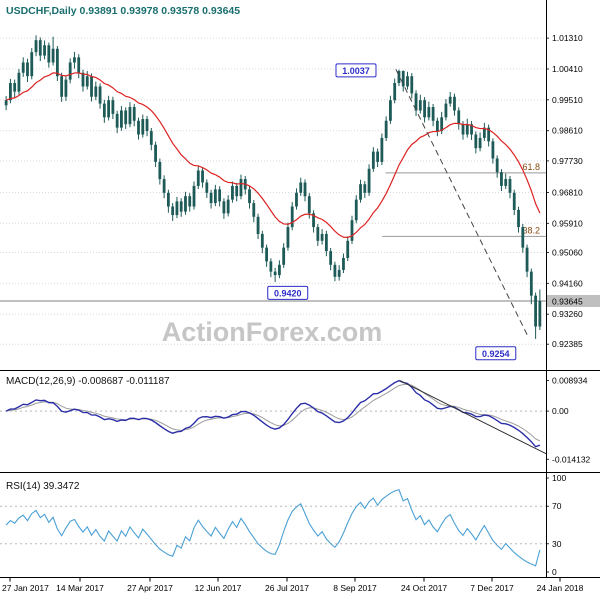 This screenshot has height=600, width=600. Describe the element at coordinates (567, 344) in the screenshot. I see `svg-text: 0.92385` at that location.